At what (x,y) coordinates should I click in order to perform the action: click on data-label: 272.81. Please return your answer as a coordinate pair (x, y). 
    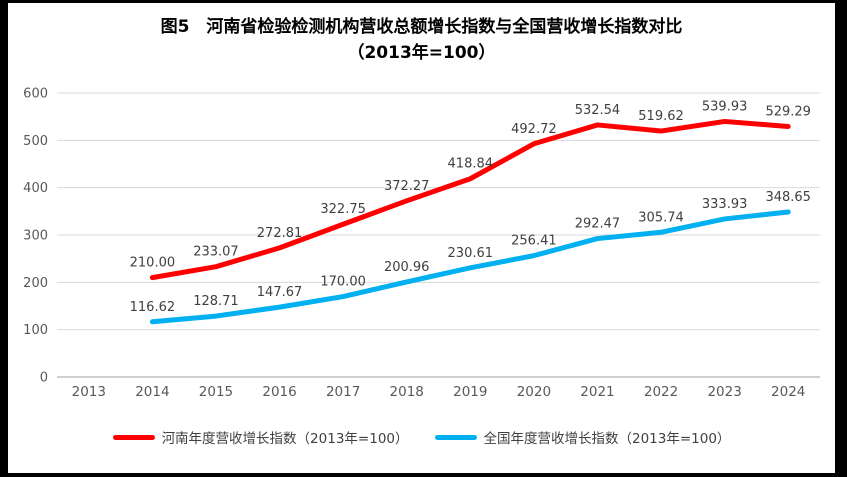
    Looking at the image, I should click on (280, 233).